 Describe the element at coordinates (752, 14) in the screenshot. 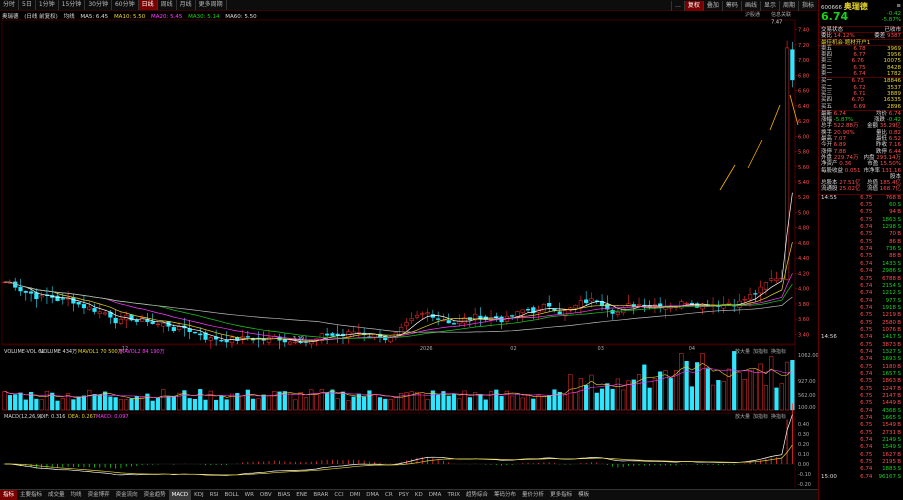

I see `main-right-label: 沪股通` at that location.